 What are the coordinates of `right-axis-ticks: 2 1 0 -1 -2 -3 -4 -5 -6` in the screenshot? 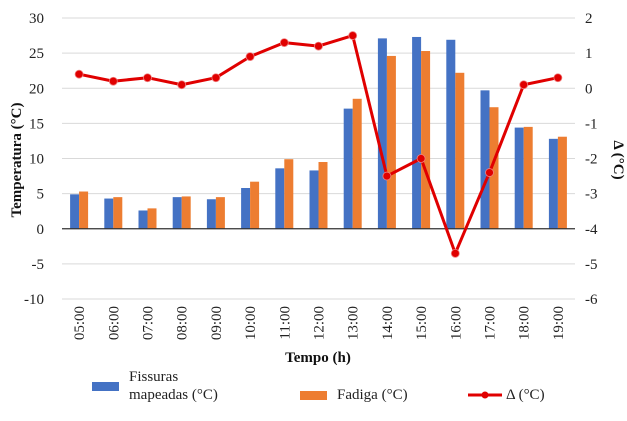 It's located at (591, 159).